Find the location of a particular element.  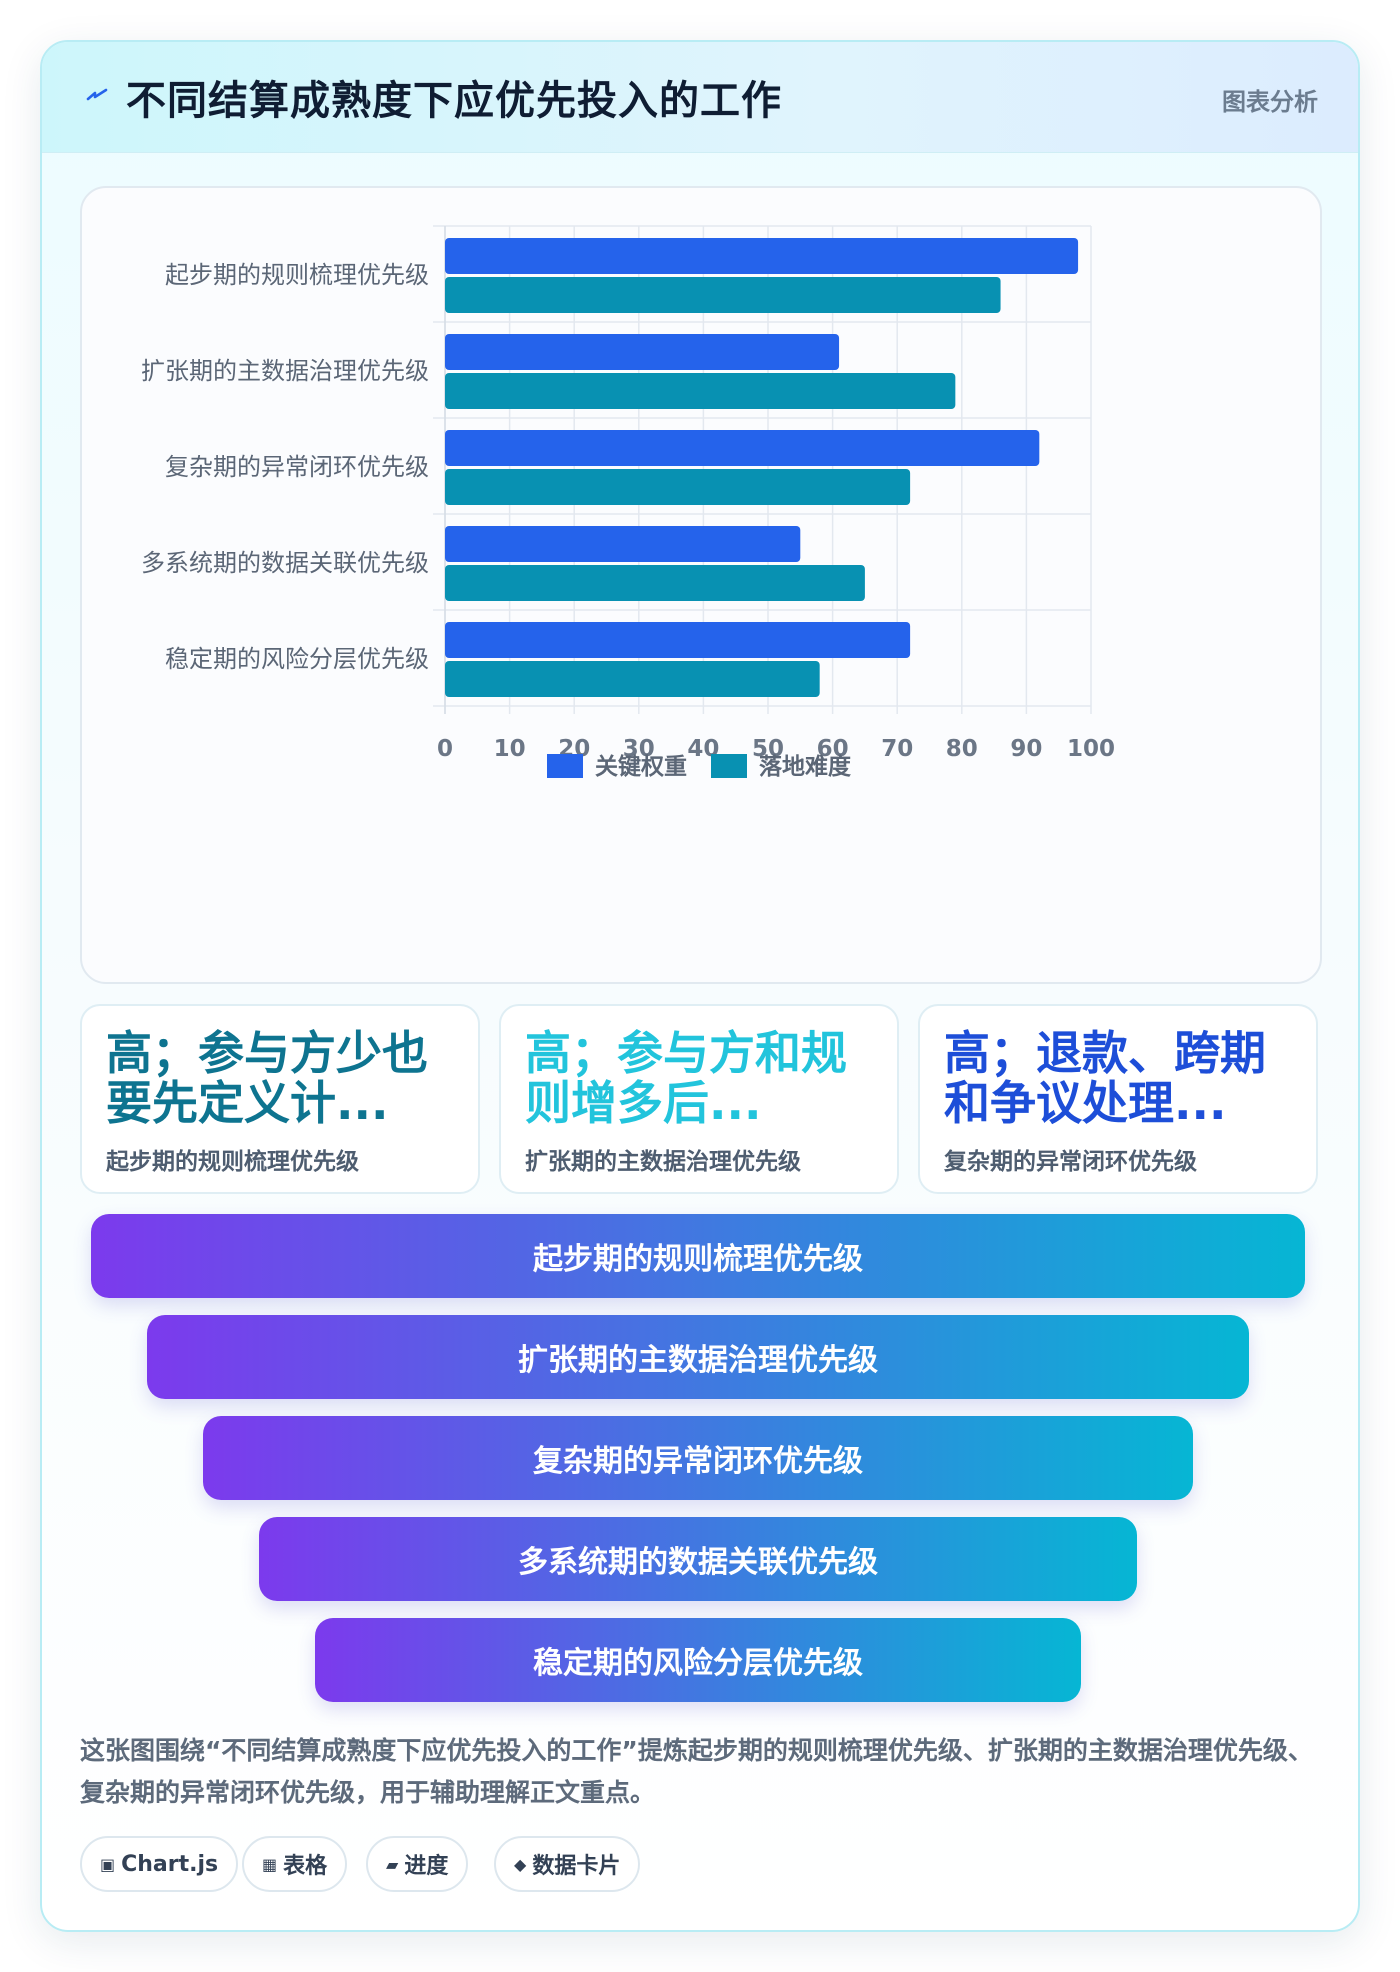

legend-label: 关键权重 is located at coordinates (641, 766).